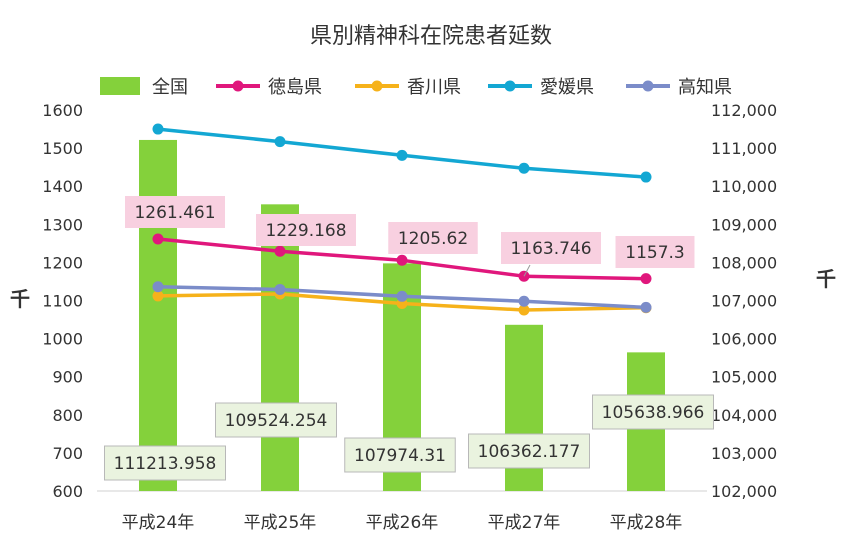 This screenshot has width=844, height=543. Describe the element at coordinates (744, 262) in the screenshot. I see `right-tick-label: 108,000` at that location.